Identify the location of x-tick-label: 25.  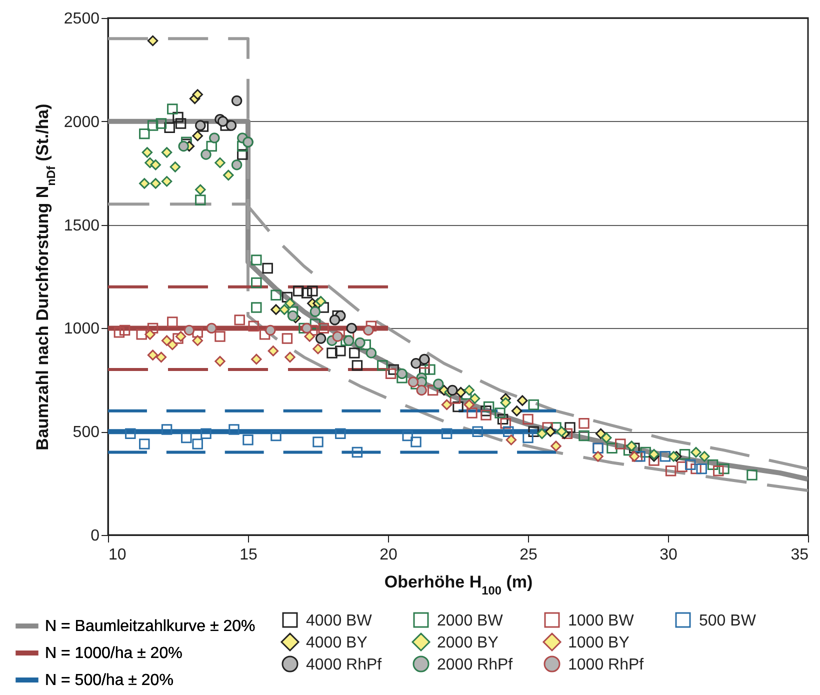
(529, 555).